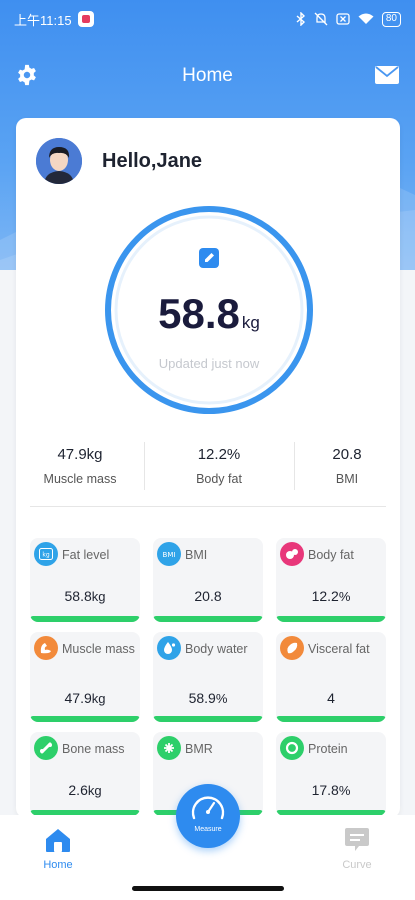 Image resolution: width=415 pixels, height=900 pixels. I want to click on tile-bmi: BMI BMI 20.8, so click(208, 580).